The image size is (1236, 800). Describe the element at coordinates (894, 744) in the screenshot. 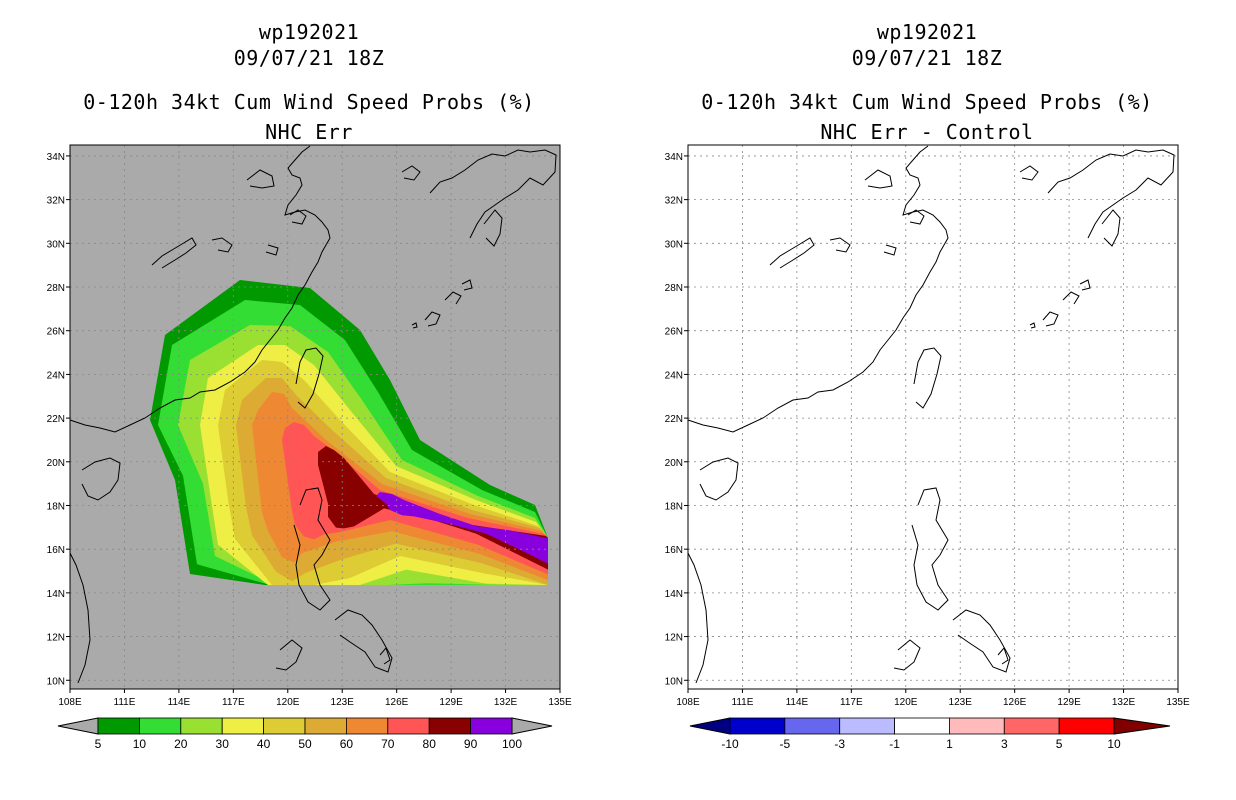

I see `colorbar-label: -1` at that location.